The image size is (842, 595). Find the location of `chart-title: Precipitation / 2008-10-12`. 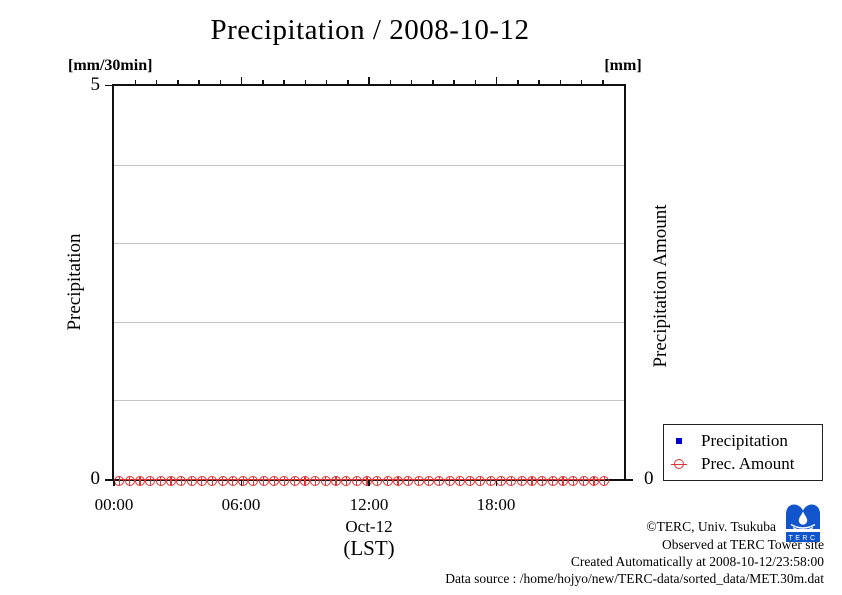

chart-title: Precipitation / 2008-10-12 is located at coordinates (370, 30).